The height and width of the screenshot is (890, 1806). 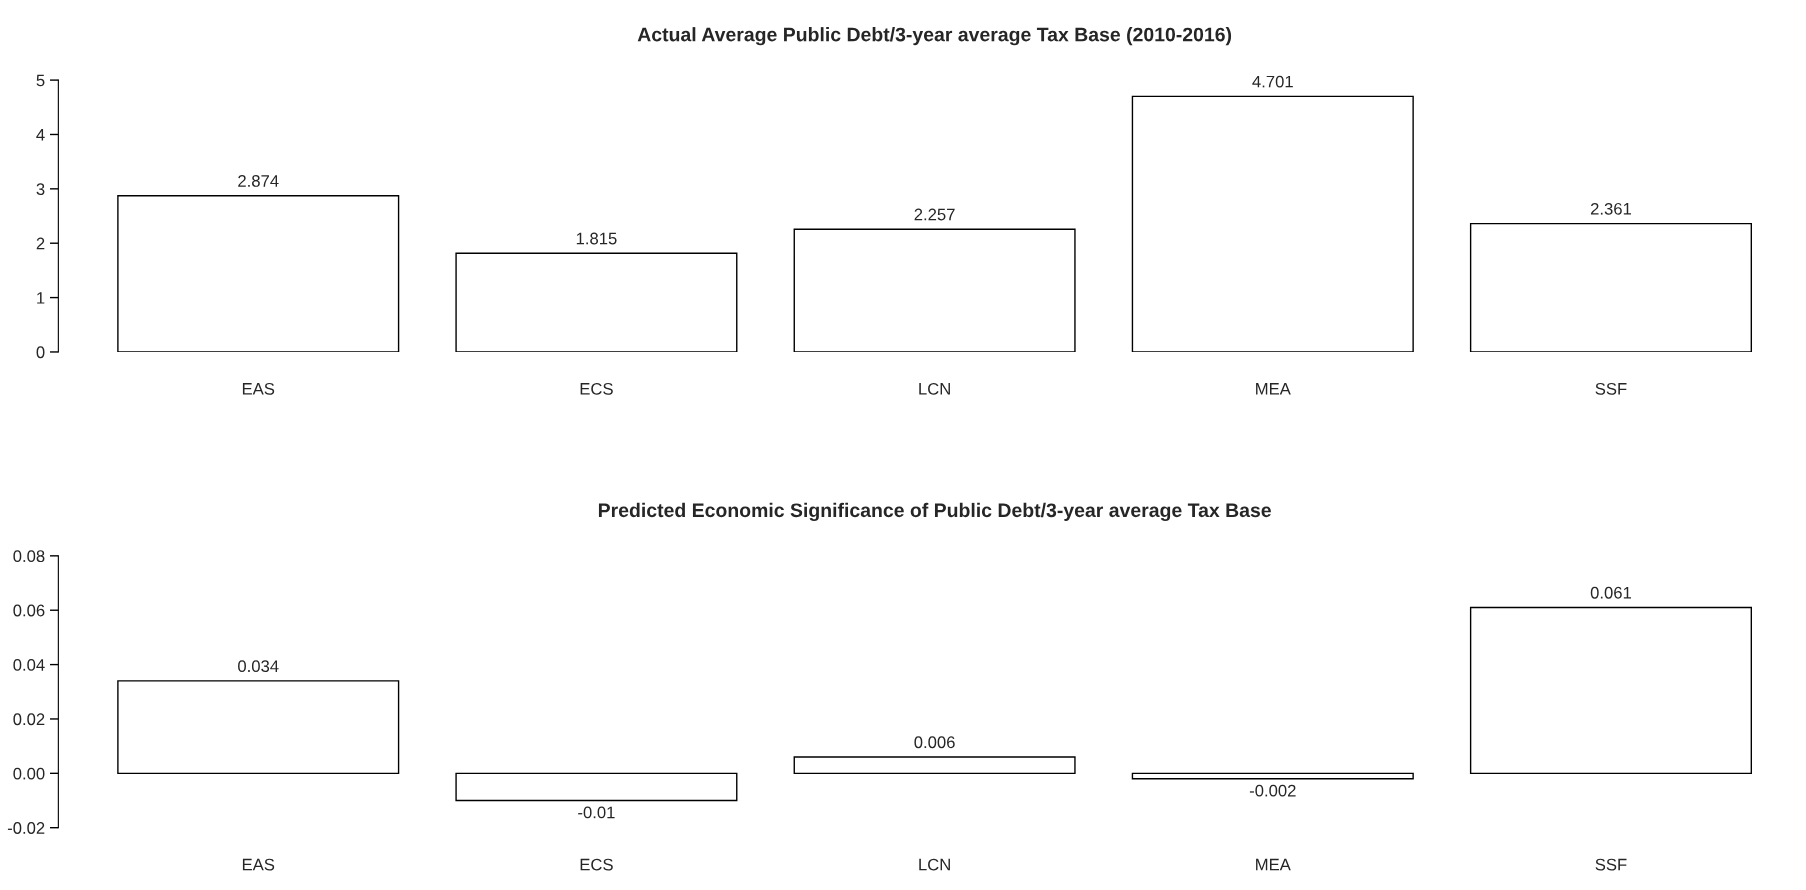 What do you see at coordinates (29, 664) in the screenshot?
I see `y-tick-label: 0.04` at bounding box center [29, 664].